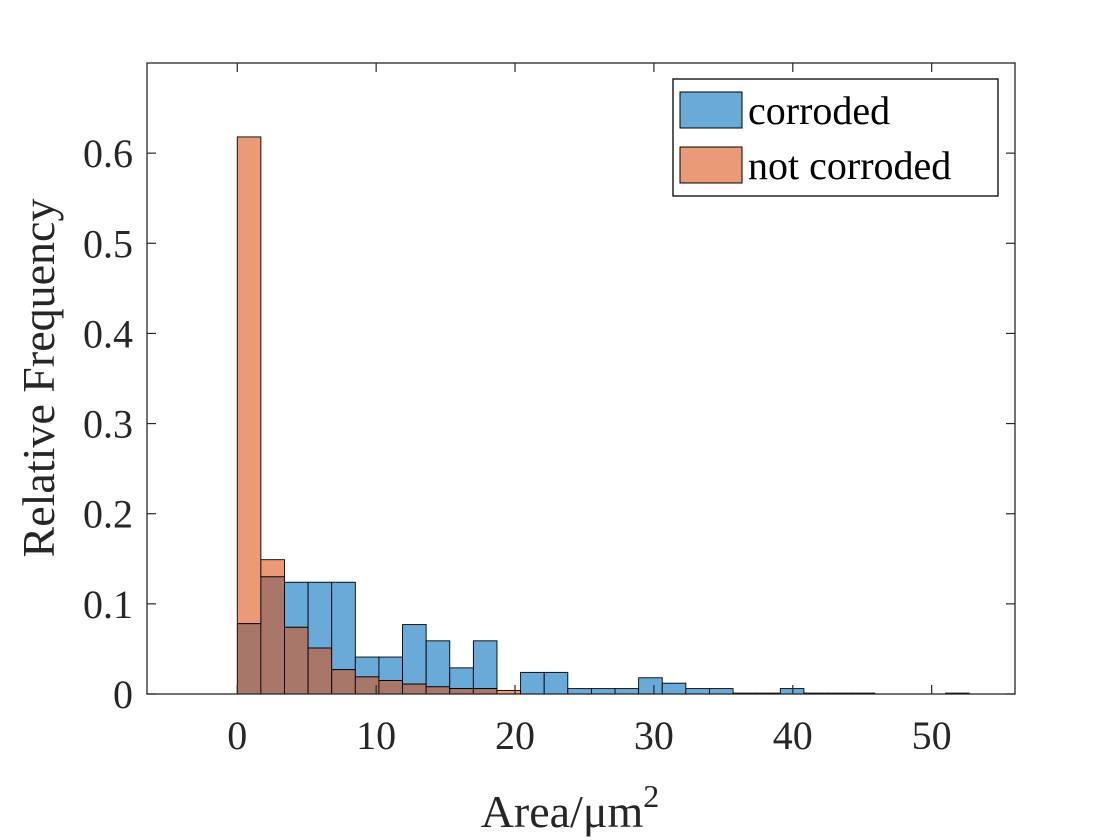 The height and width of the screenshot is (840, 1120). What do you see at coordinates (819, 110) in the screenshot?
I see `legend-label-corroded: corroded` at bounding box center [819, 110].